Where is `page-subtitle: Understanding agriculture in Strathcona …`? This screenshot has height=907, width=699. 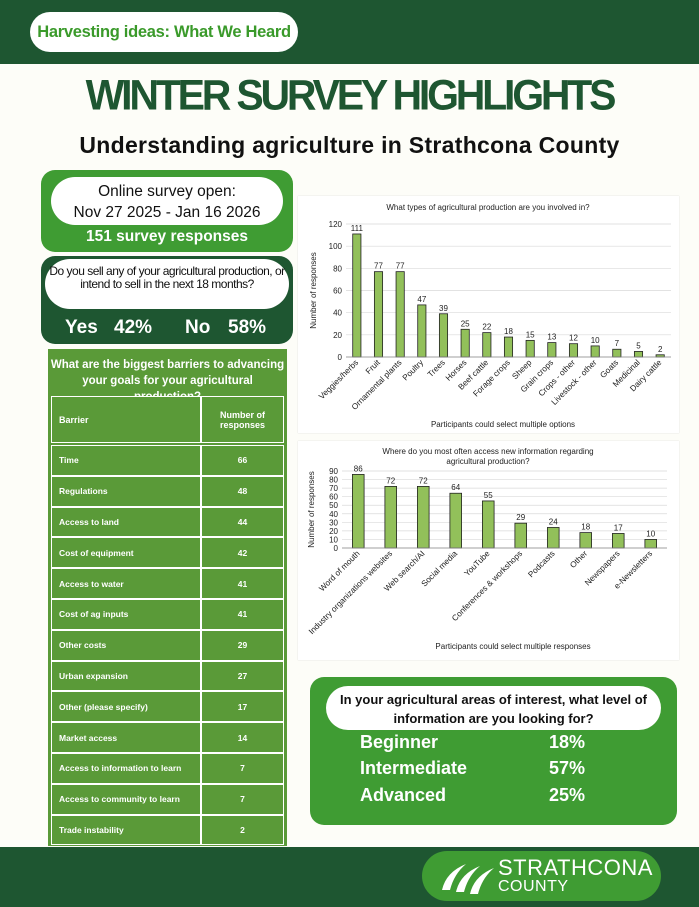
page-subtitle: Understanding agriculture in Strathcona … is located at coordinates (349, 145).